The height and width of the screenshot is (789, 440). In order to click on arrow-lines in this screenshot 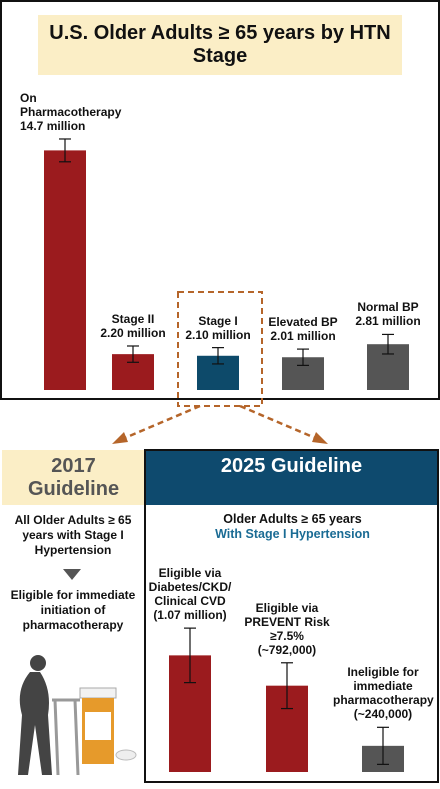, I will do `click(220, 423)`.